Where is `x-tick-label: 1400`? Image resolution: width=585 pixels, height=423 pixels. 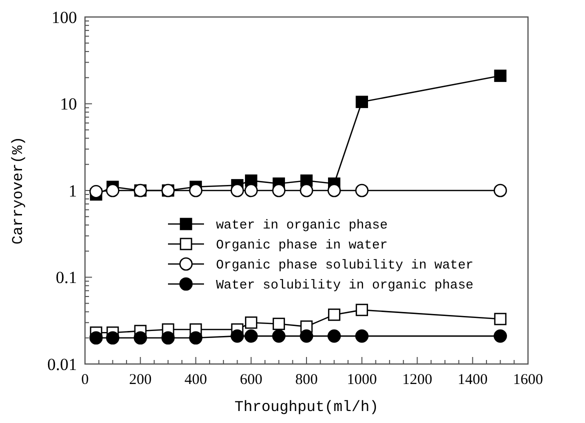
x-tick-label: 1400 is located at coordinates (473, 380).